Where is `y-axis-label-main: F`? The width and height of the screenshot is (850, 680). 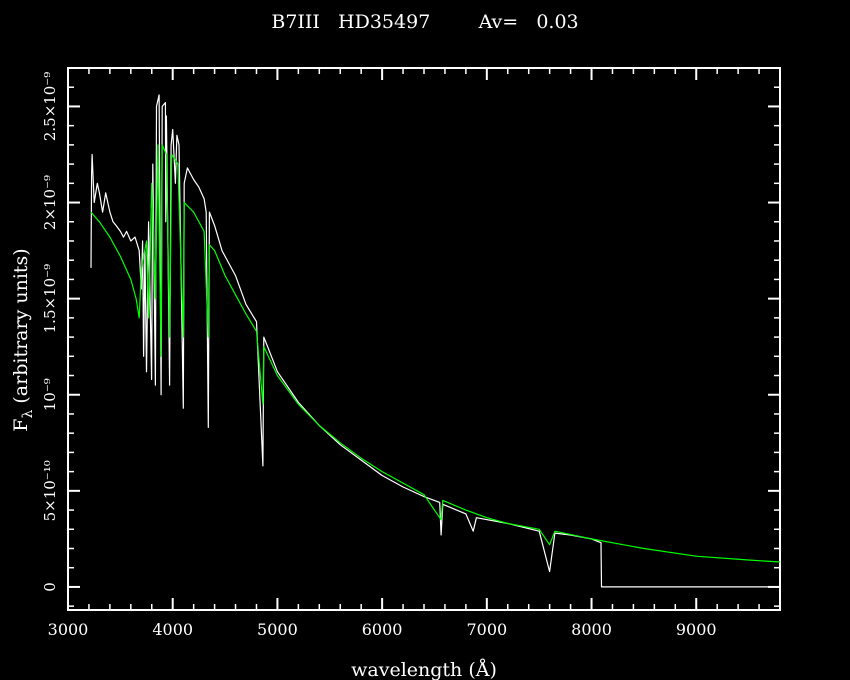
y-axis-label-main: F is located at coordinates (21, 425).